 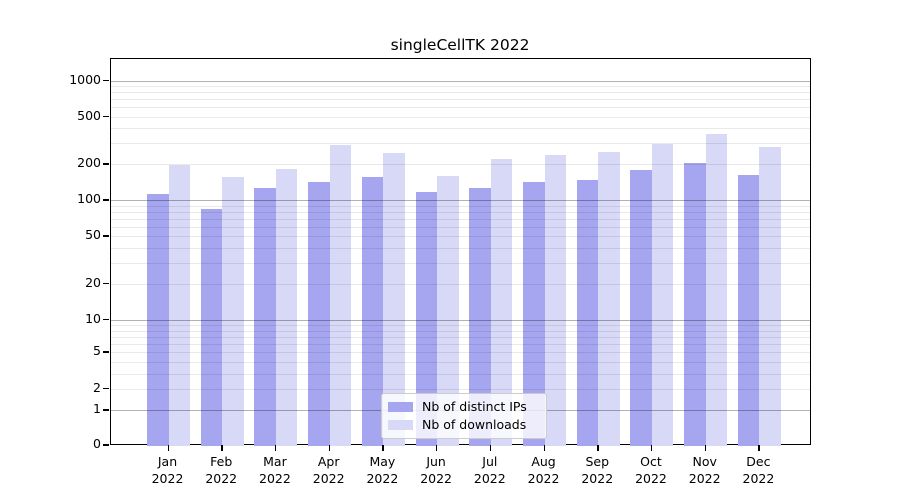 I want to click on legend-swatch-downloads, so click(x=400, y=425).